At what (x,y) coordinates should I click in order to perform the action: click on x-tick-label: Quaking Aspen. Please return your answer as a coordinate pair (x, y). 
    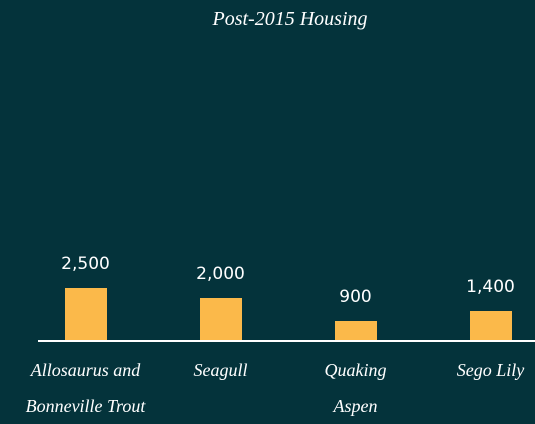
    Looking at the image, I should click on (356, 388).